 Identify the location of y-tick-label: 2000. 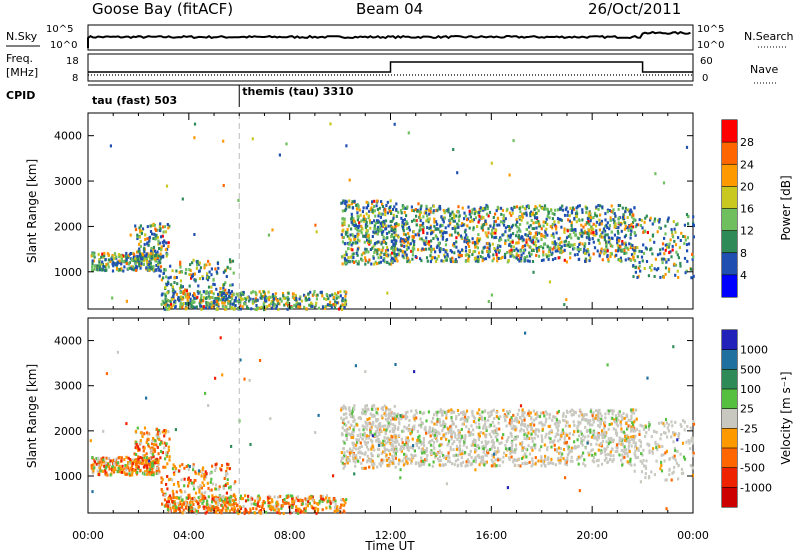
(68, 226).